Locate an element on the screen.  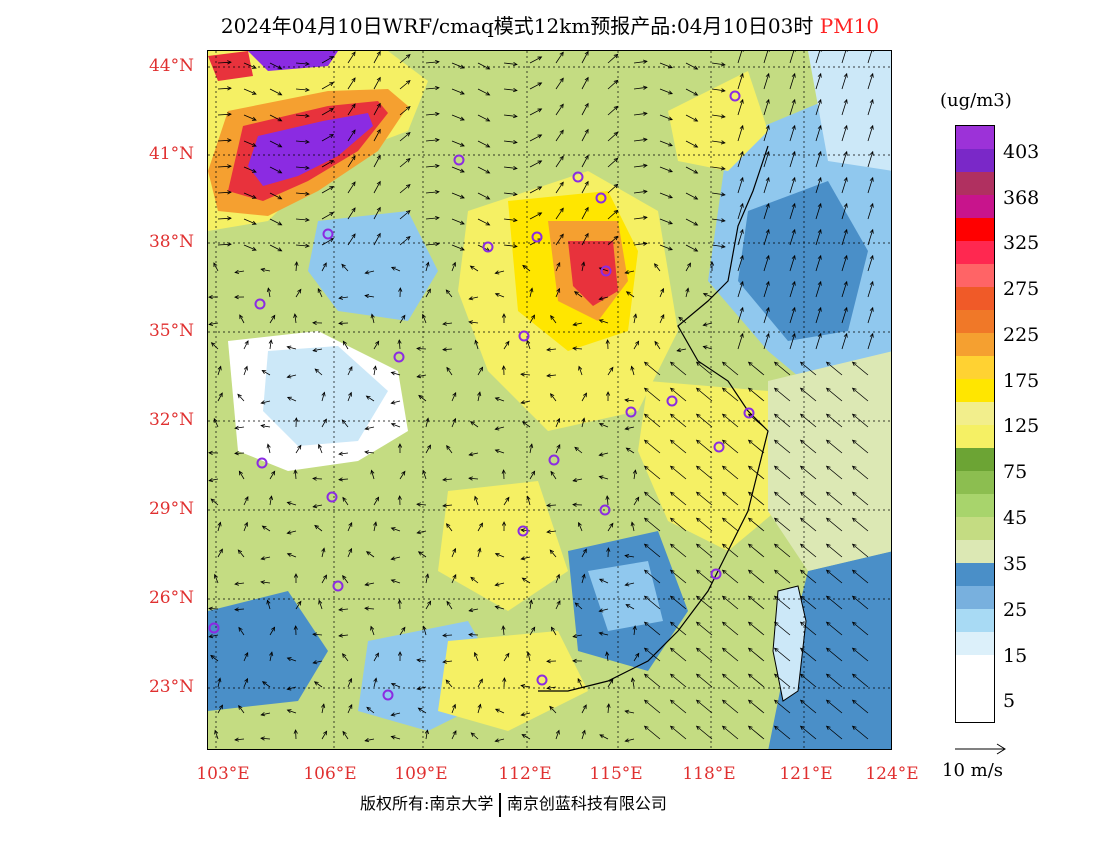
lon-label-106: 106°E is located at coordinates (330, 774).